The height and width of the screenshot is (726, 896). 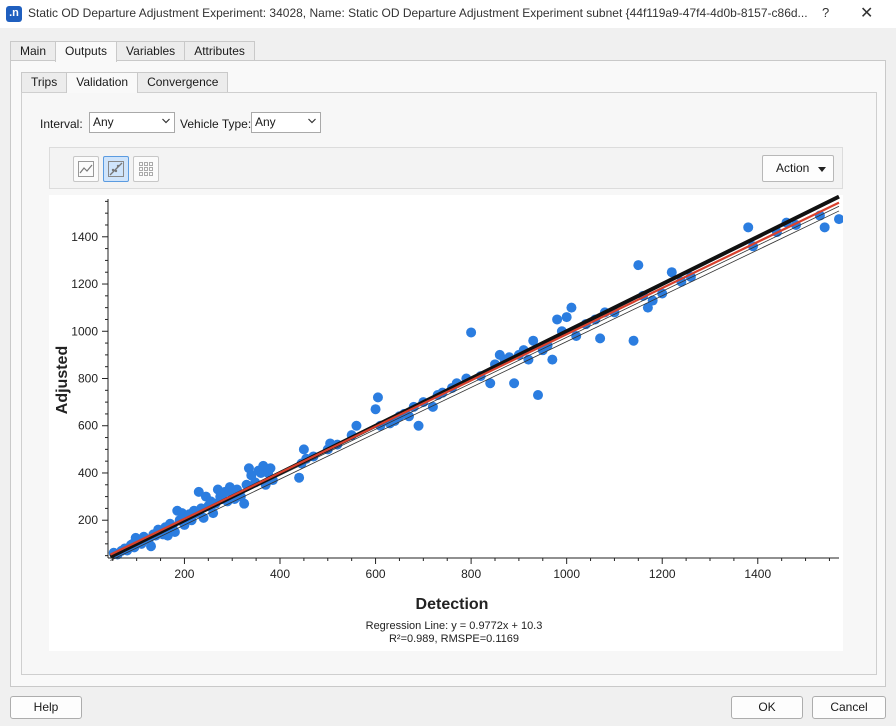 I want to click on vehicle-type-select: Any, so click(x=286, y=122).